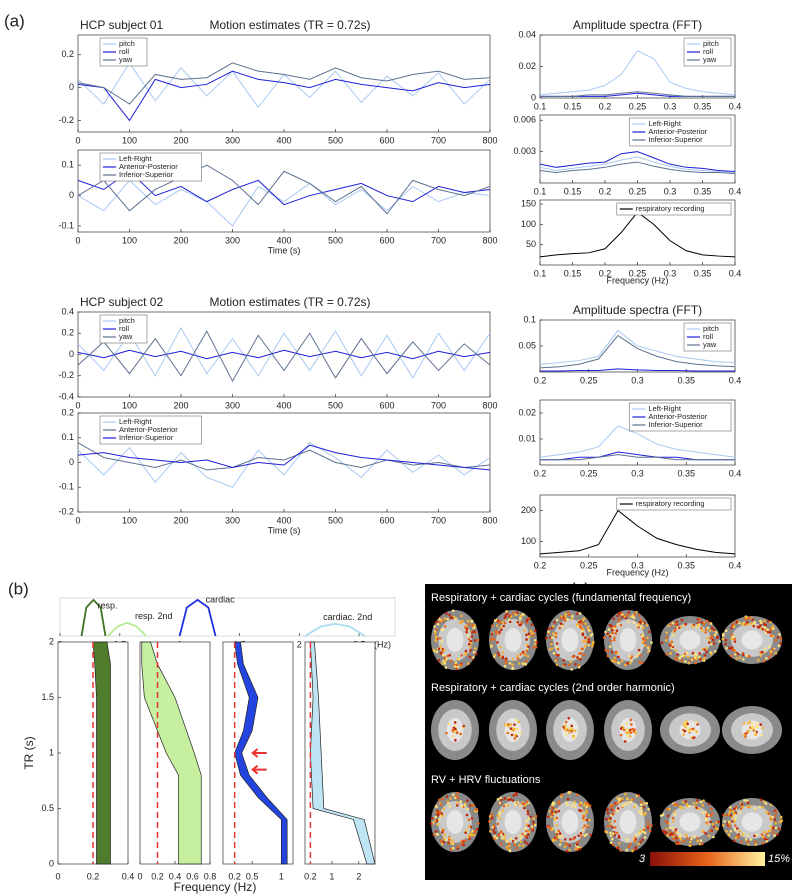  I want to click on x-tick-label: 0.4, so click(735, 106).